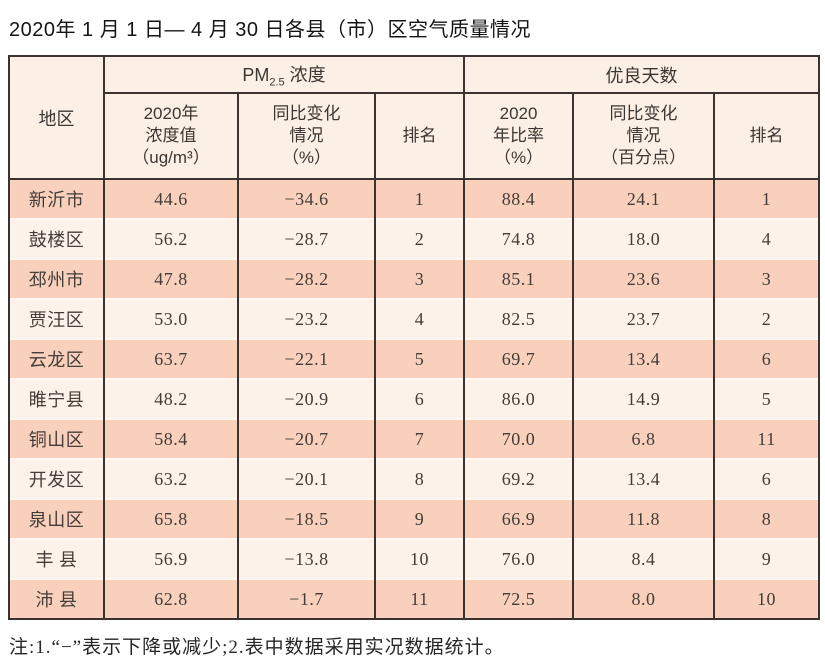 Image resolution: width=825 pixels, height=659 pixels. What do you see at coordinates (171, 398) in the screenshot?
I see `pm-value-cell: 48.2` at bounding box center [171, 398].